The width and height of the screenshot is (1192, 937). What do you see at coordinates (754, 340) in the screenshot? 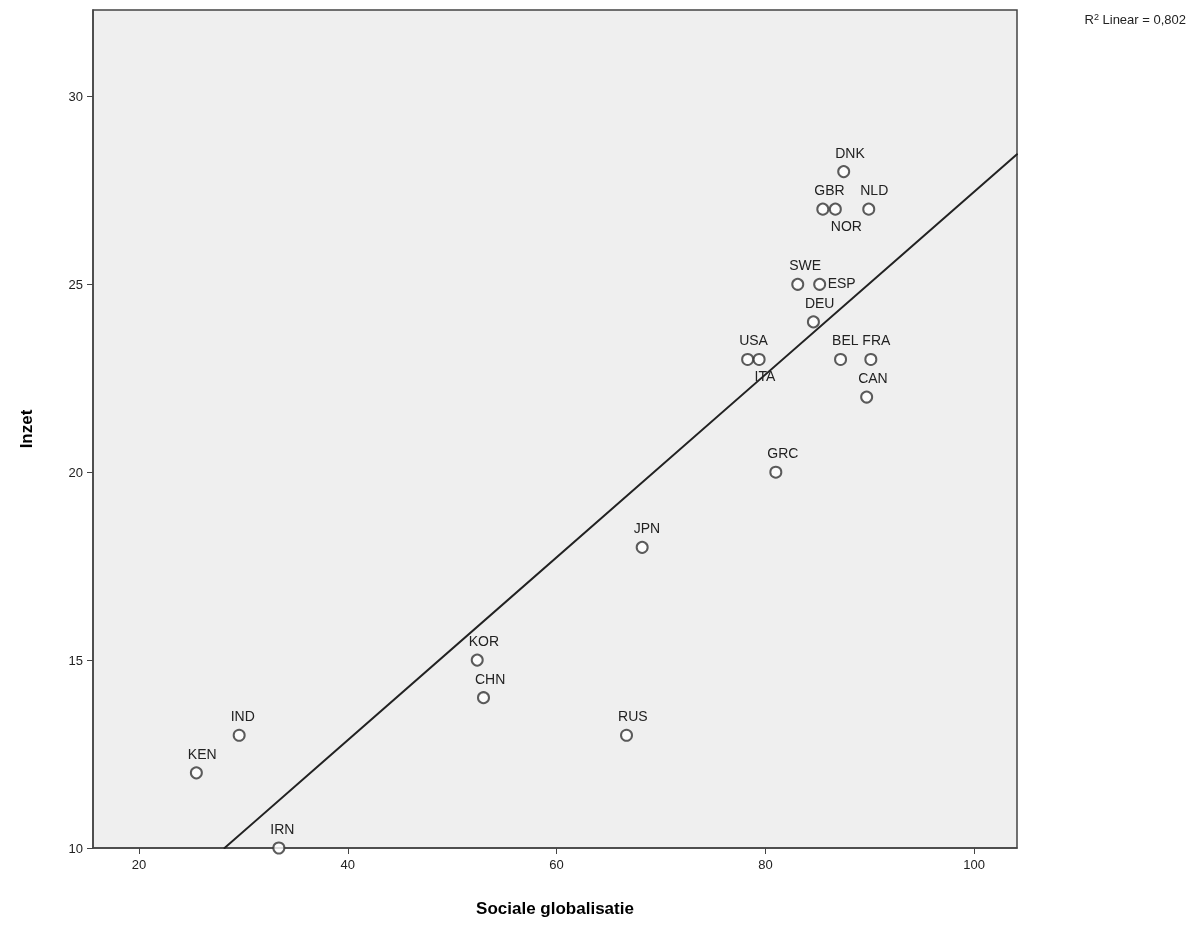
I see `annotation: USA` at bounding box center [754, 340].